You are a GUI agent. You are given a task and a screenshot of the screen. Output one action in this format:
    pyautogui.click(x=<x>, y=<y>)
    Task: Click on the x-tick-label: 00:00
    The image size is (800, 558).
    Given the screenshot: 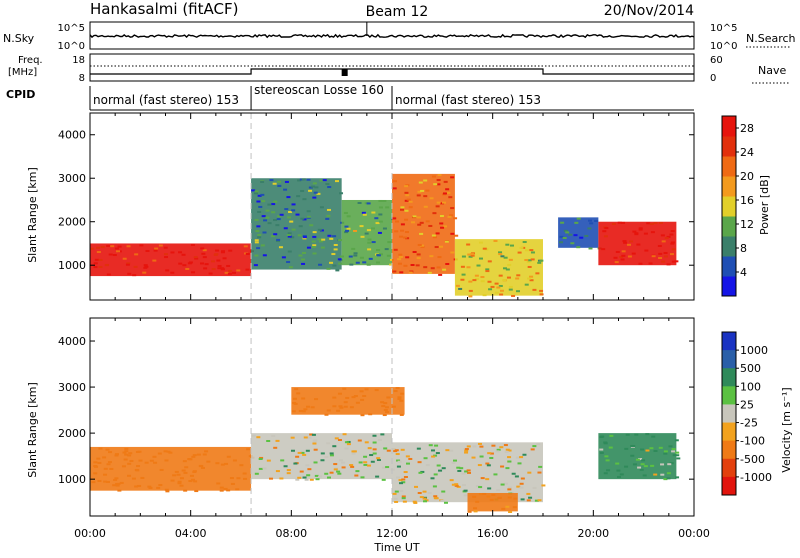 What is the action you would take?
    pyautogui.click(x=694, y=533)
    